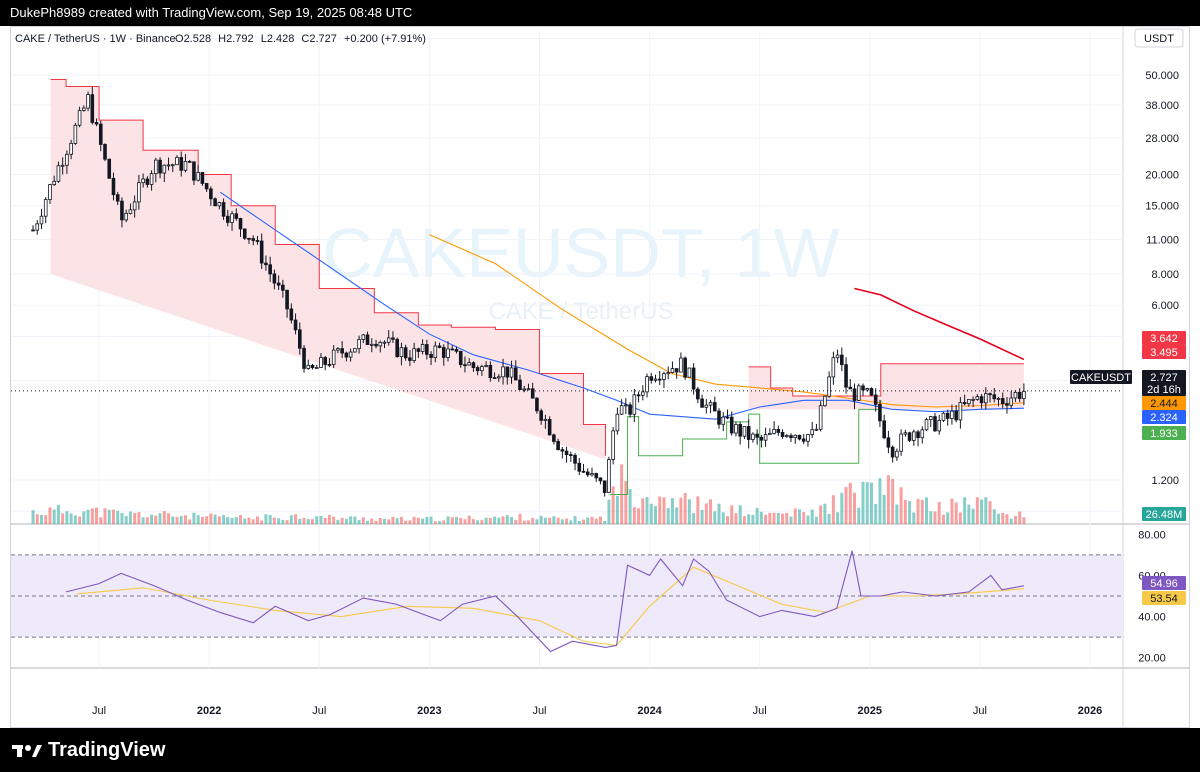  Describe the element at coordinates (107, 750) in the screenshot. I see `brand-name: TradingView` at that location.